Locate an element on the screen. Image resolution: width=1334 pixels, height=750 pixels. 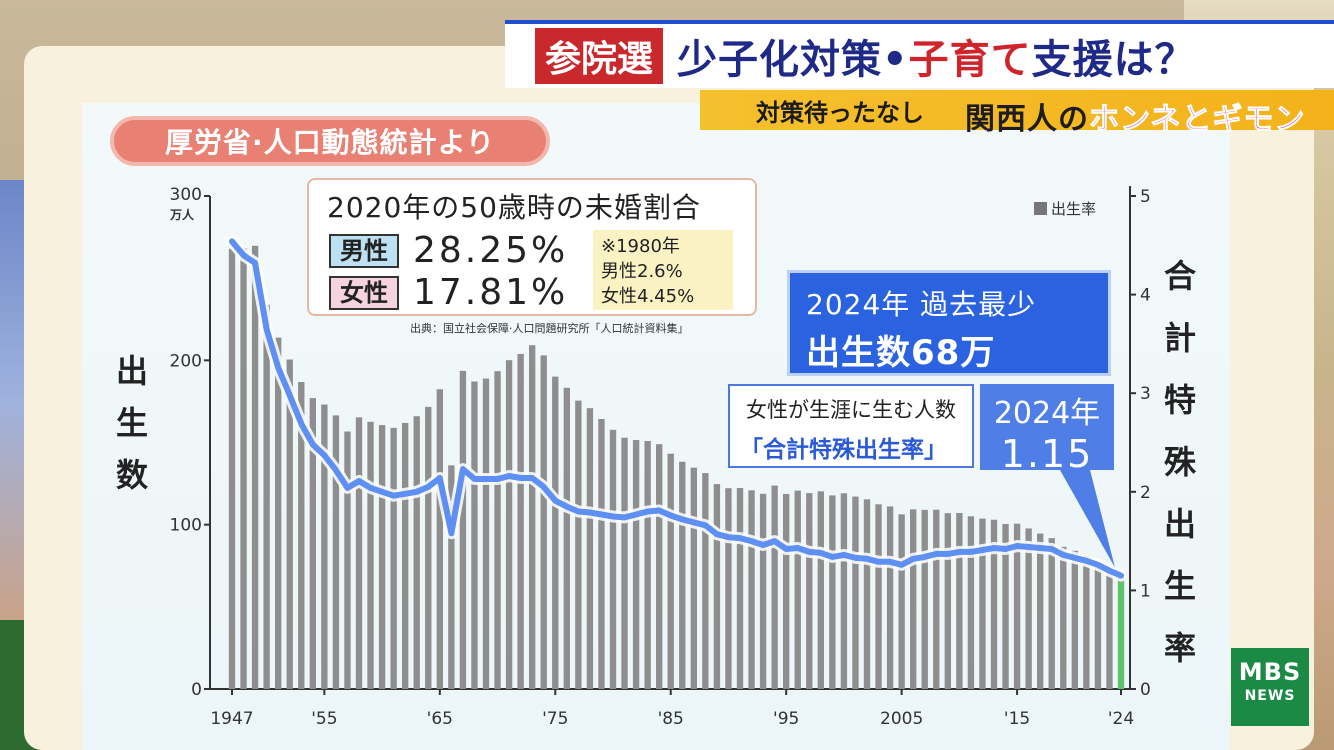
births-callout-line1: 2024年 過去最少 is located at coordinates (921, 304).